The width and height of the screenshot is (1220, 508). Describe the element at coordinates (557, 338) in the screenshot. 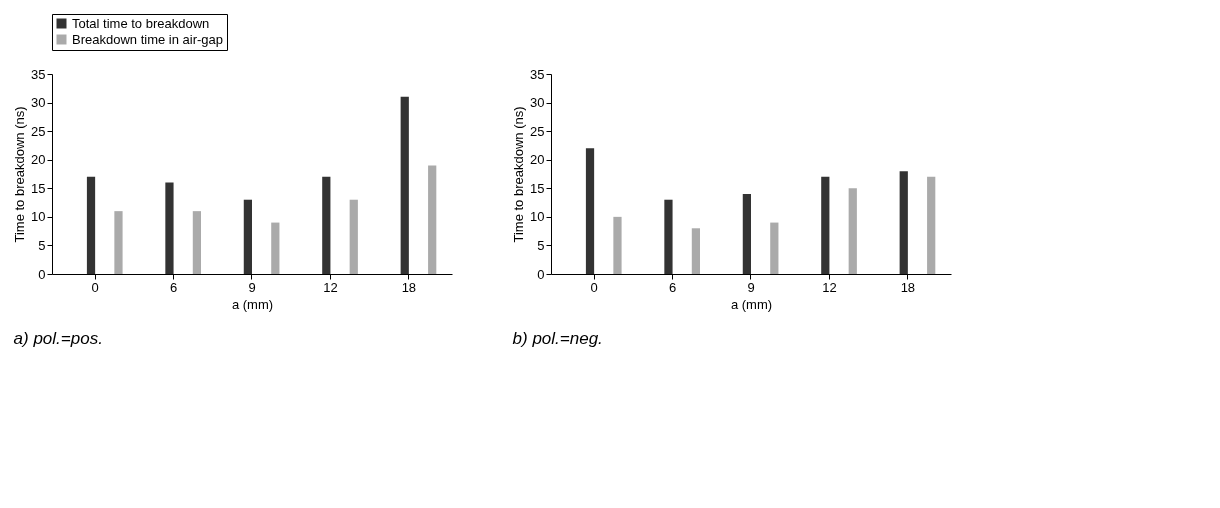

I see `text: b) pol.=neg.` at that location.